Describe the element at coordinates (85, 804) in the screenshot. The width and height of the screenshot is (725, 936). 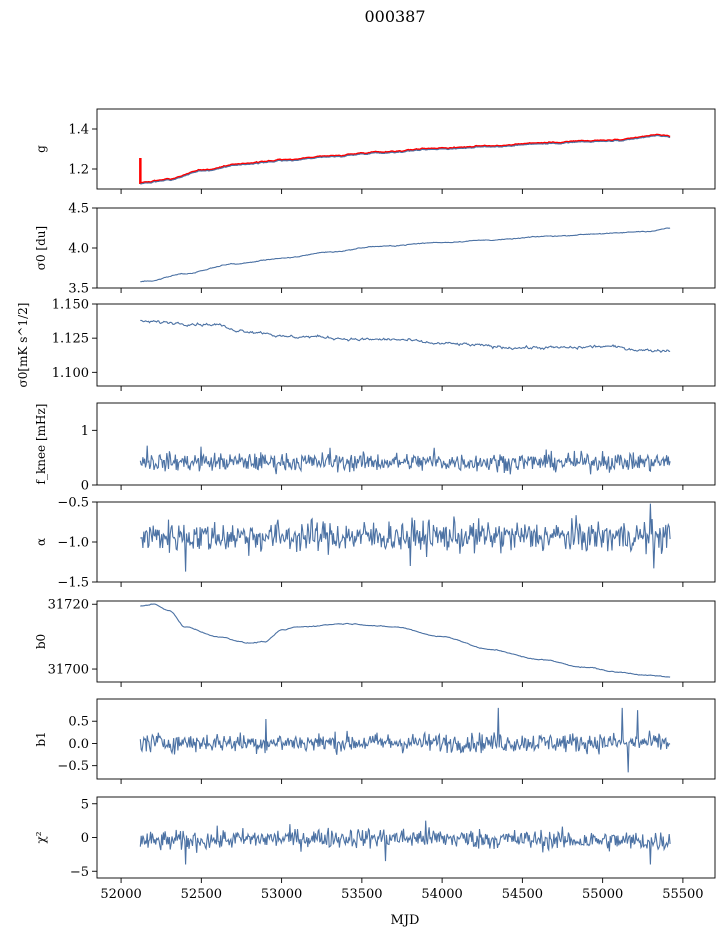
I see `ytick-label: 5` at that location.